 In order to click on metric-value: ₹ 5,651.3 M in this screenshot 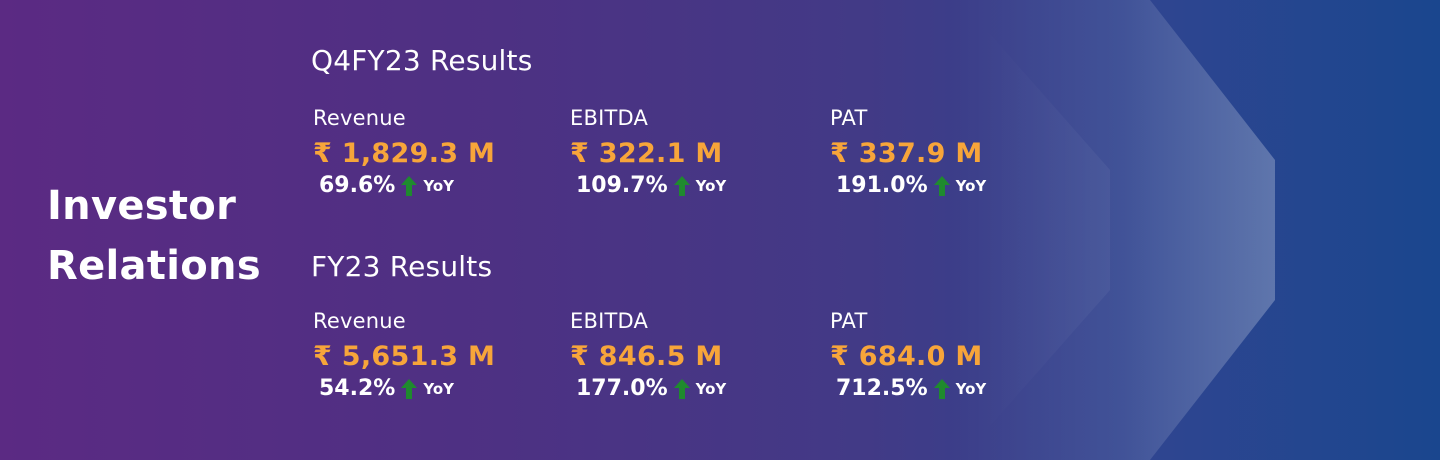, I will do `click(404, 356)`.